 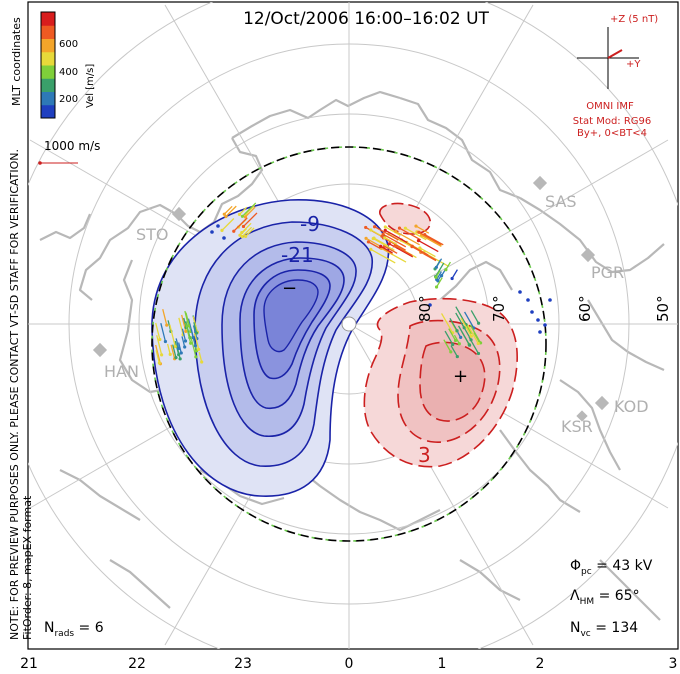 What do you see at coordinates (72, 146) in the screenshot?
I see `velocity-scale-label: 1000 m/s` at bounding box center [72, 146].